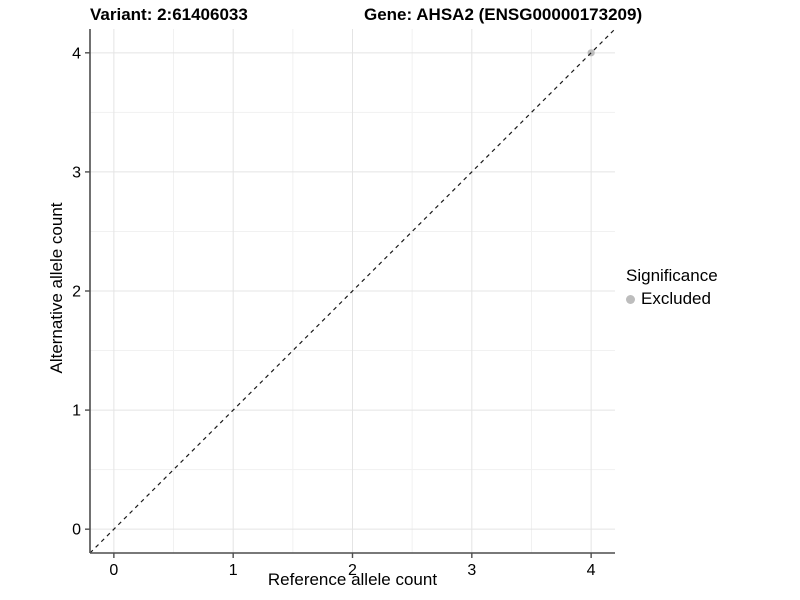 This screenshot has width=800, height=600. What do you see at coordinates (233, 570) in the screenshot?
I see `x-tick-label: 1` at bounding box center [233, 570].